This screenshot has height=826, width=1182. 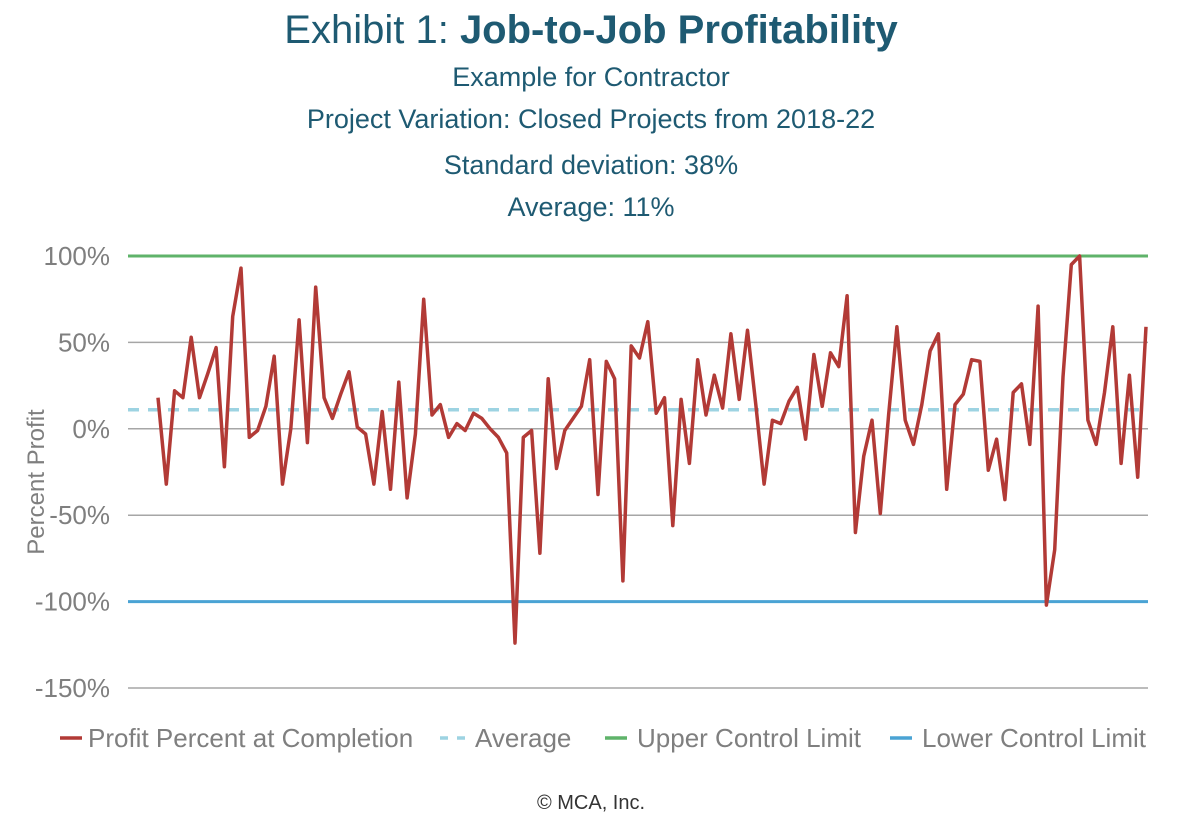 What do you see at coordinates (79, 515) in the screenshot?
I see `y-tick-label: -50%` at bounding box center [79, 515].